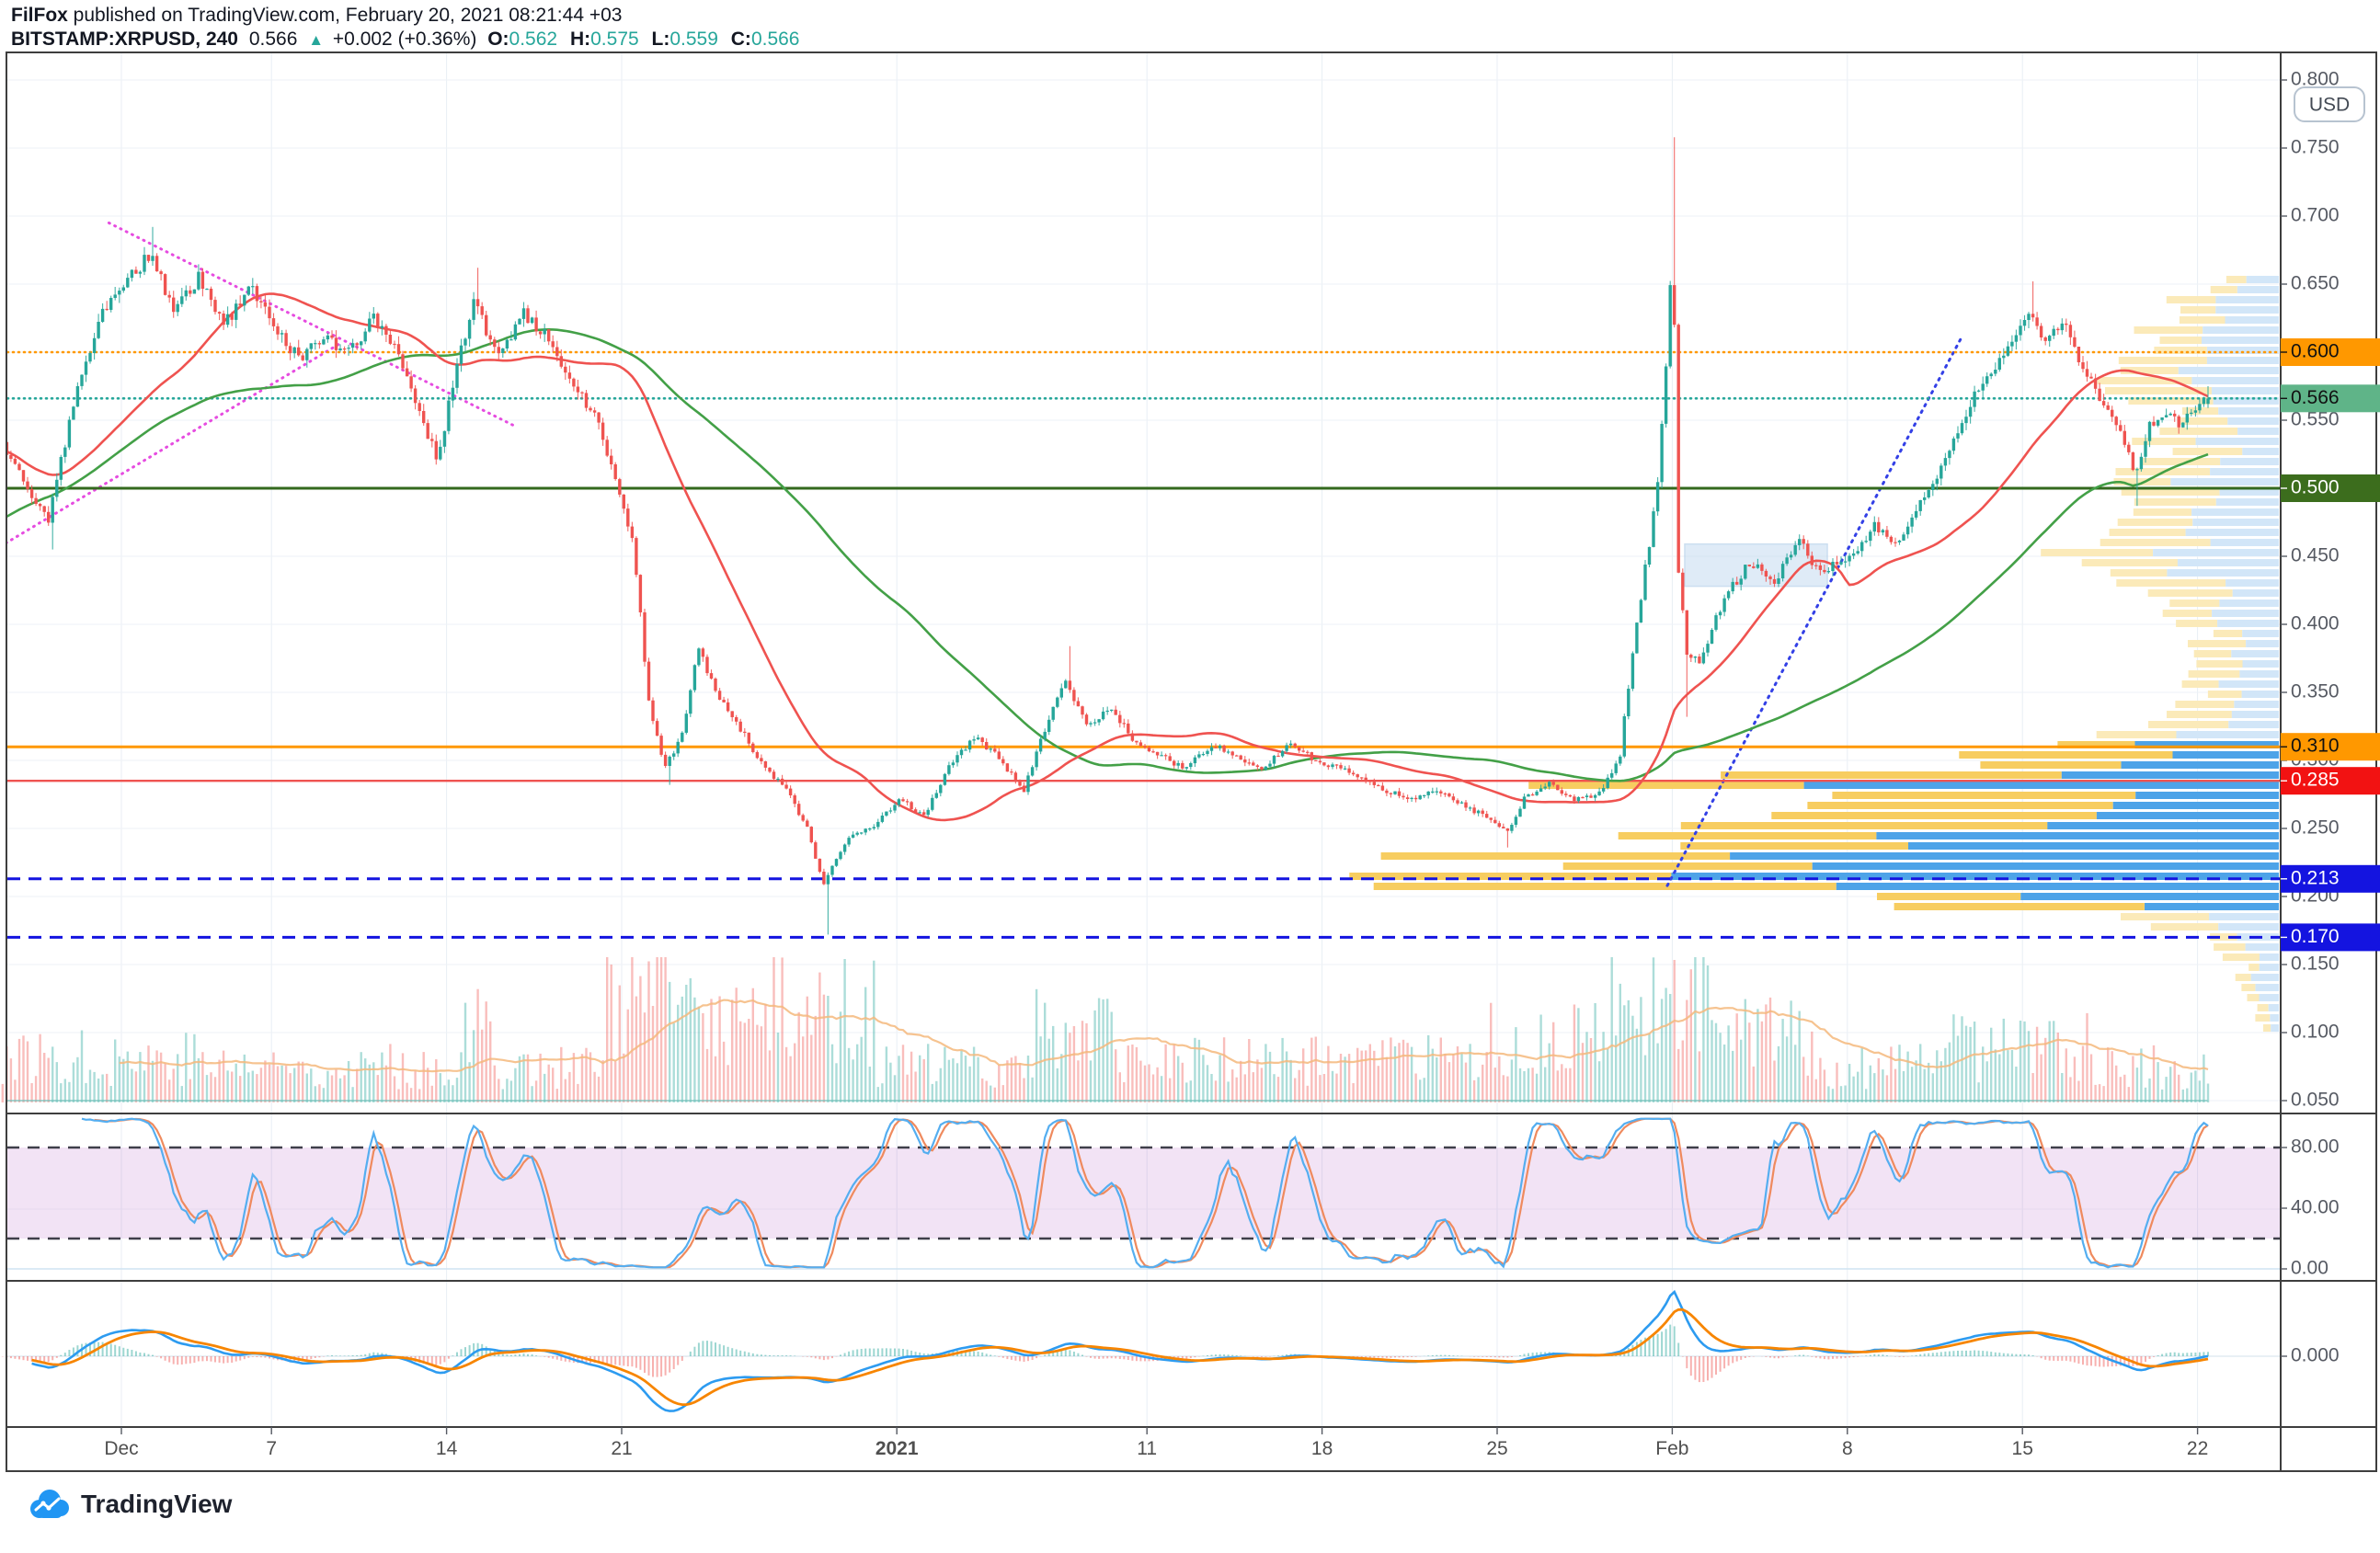 The image size is (2380, 1553). I want to click on last-price: 0.566, so click(273, 39).